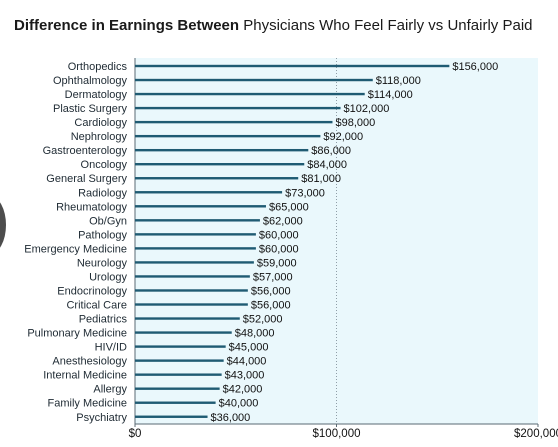 Image resolution: width=558 pixels, height=447 pixels. Describe the element at coordinates (101, 418) in the screenshot. I see `category-label: Psychiatry` at that location.